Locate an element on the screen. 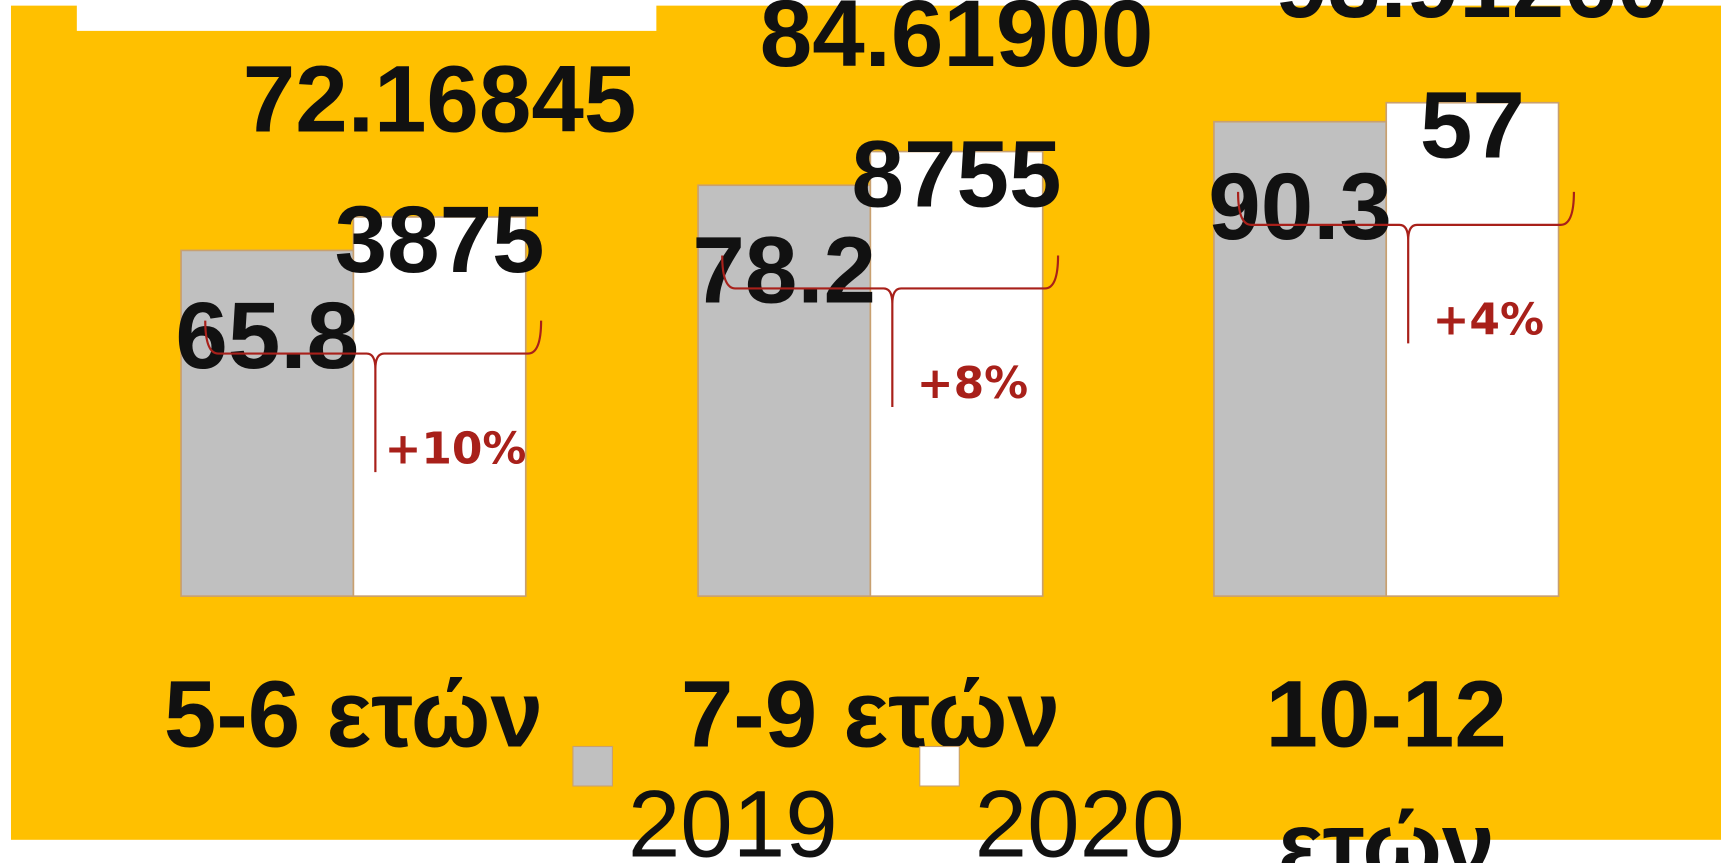 The image size is (1721, 863). value-label: 72.16845 3875 is located at coordinates (440, 169).